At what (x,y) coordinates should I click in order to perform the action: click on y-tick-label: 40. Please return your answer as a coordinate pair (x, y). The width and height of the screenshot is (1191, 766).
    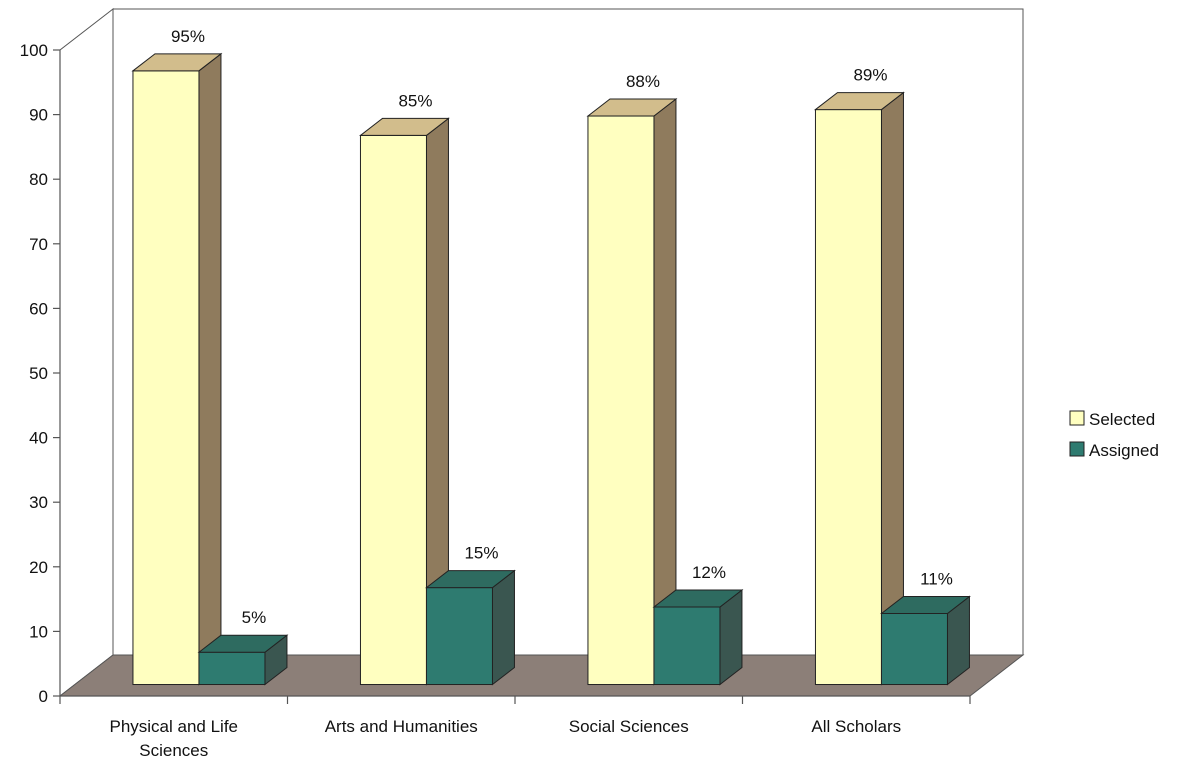
    Looking at the image, I should click on (38, 438).